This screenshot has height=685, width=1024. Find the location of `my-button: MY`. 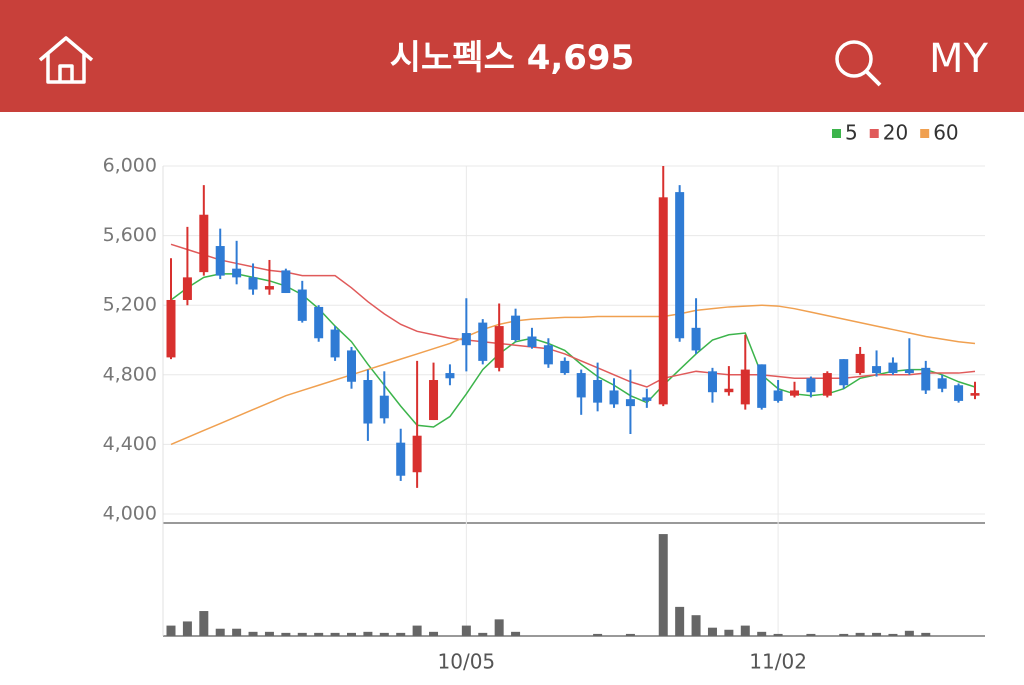

my-button: MY is located at coordinates (958, 59).